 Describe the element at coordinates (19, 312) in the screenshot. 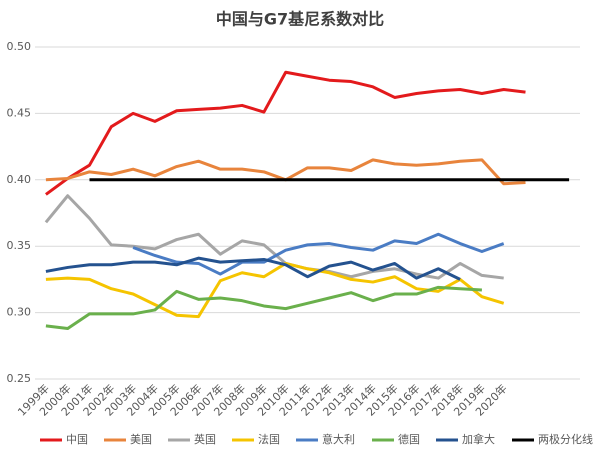

I see `y-tick-label: 0.30` at that location.